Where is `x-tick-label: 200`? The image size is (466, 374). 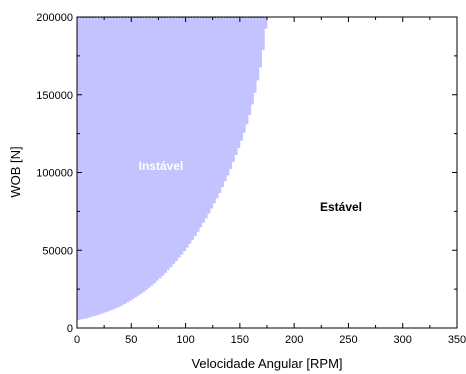 x-tick-label: 200 is located at coordinates (294, 340).